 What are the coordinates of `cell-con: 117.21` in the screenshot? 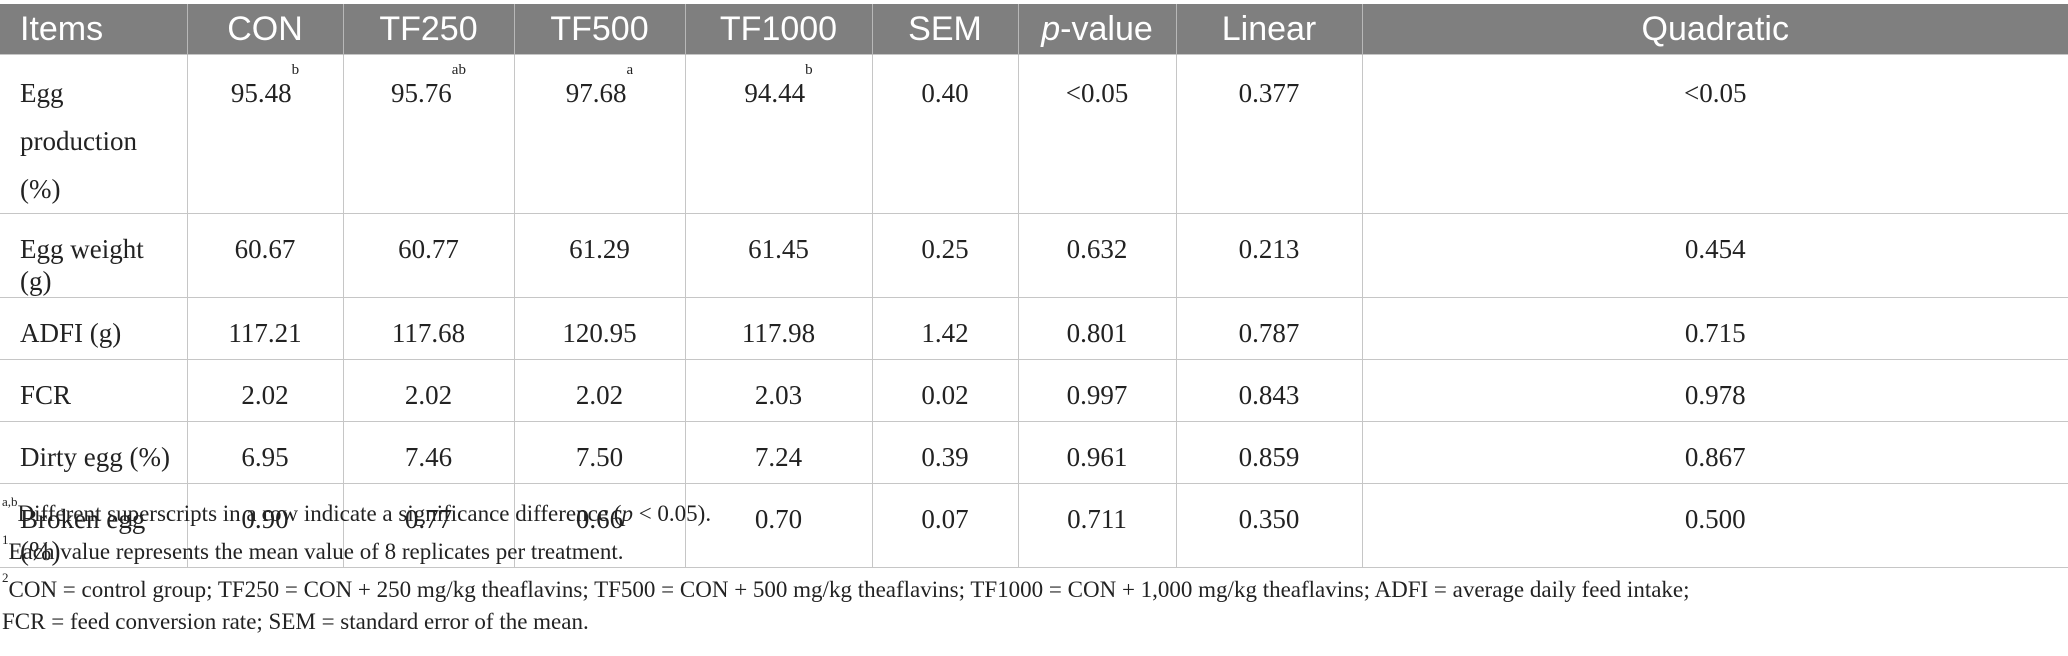 It's located at (265, 328).